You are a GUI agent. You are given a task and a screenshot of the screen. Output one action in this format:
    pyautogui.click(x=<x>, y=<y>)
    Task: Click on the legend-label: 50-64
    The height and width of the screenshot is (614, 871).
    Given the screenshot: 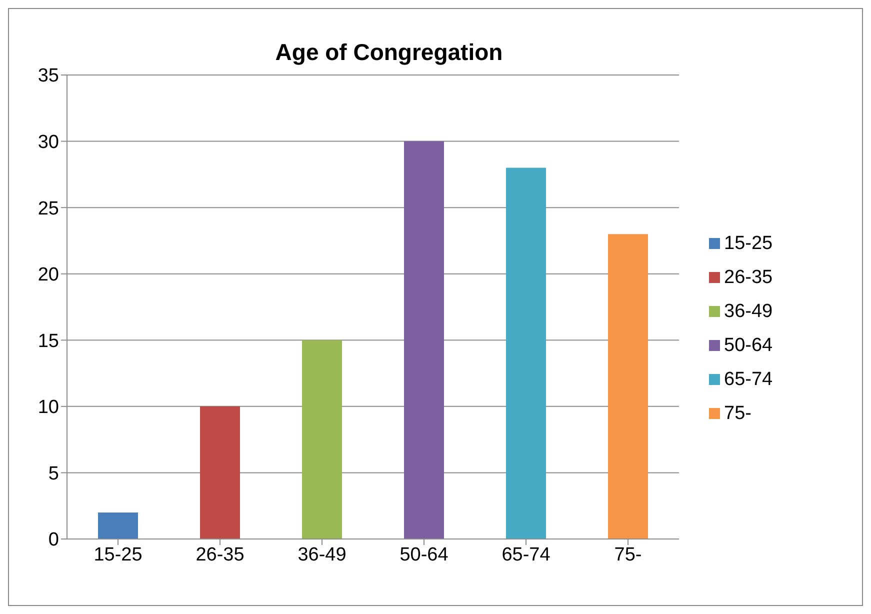 What is the action you would take?
    pyautogui.click(x=748, y=345)
    